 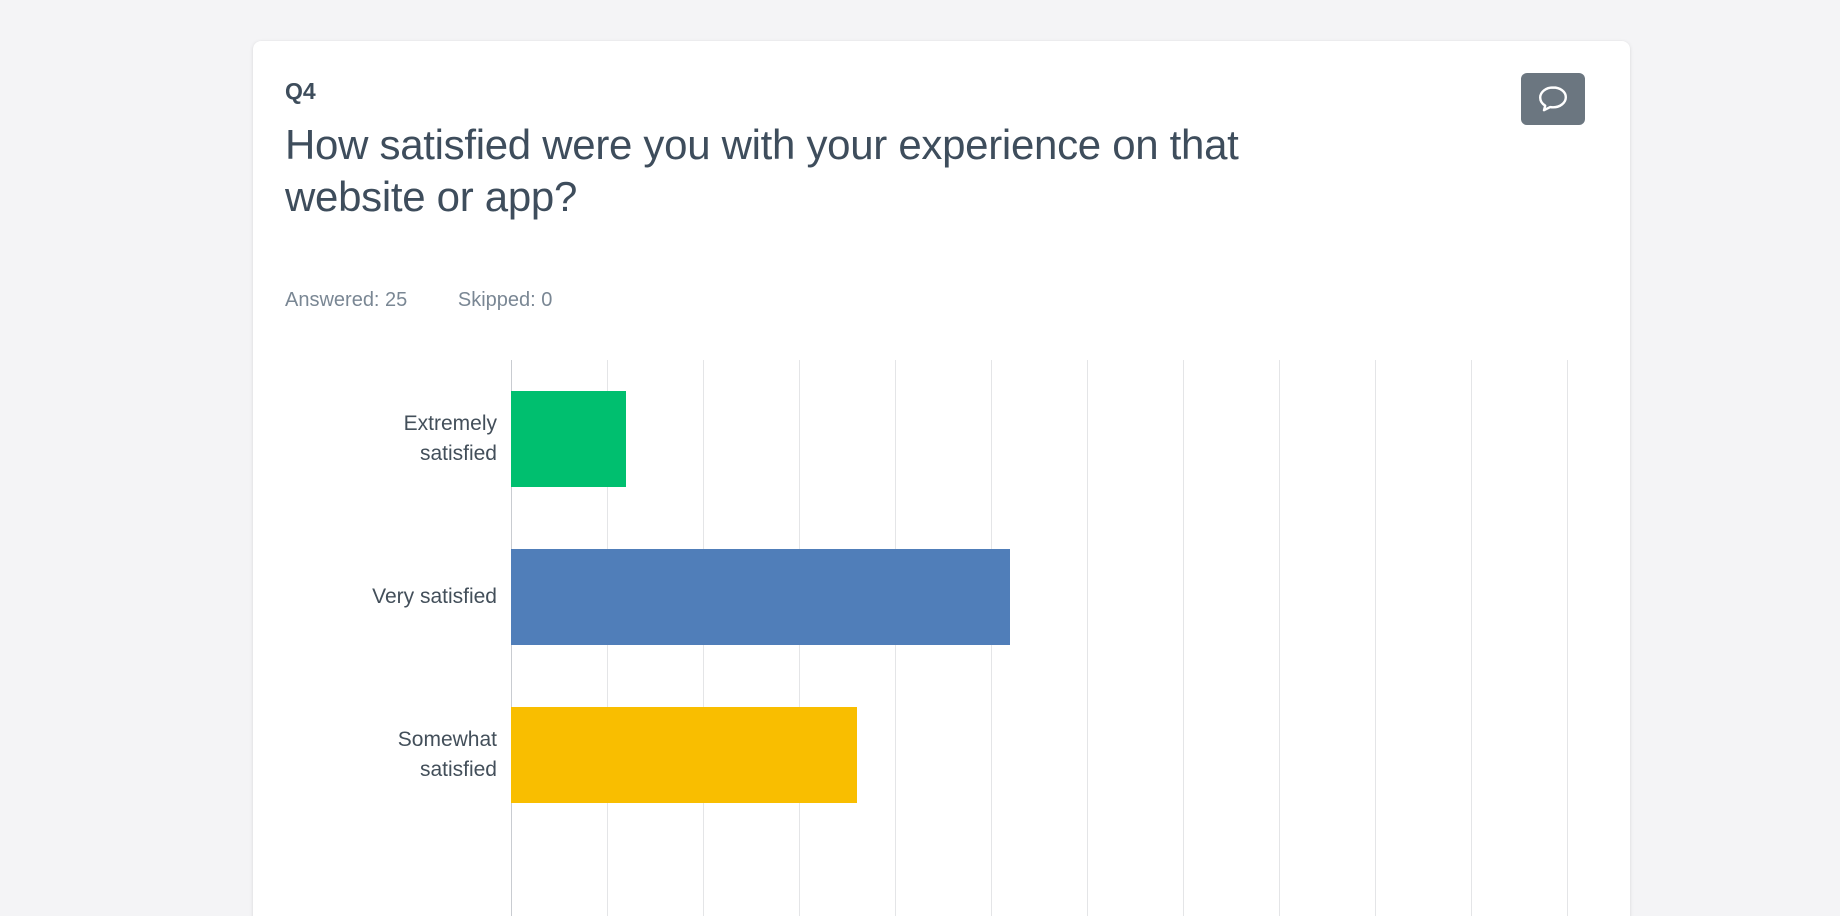 What do you see at coordinates (985, 439) in the screenshot?
I see `chart-row: Extremely satisfied` at bounding box center [985, 439].